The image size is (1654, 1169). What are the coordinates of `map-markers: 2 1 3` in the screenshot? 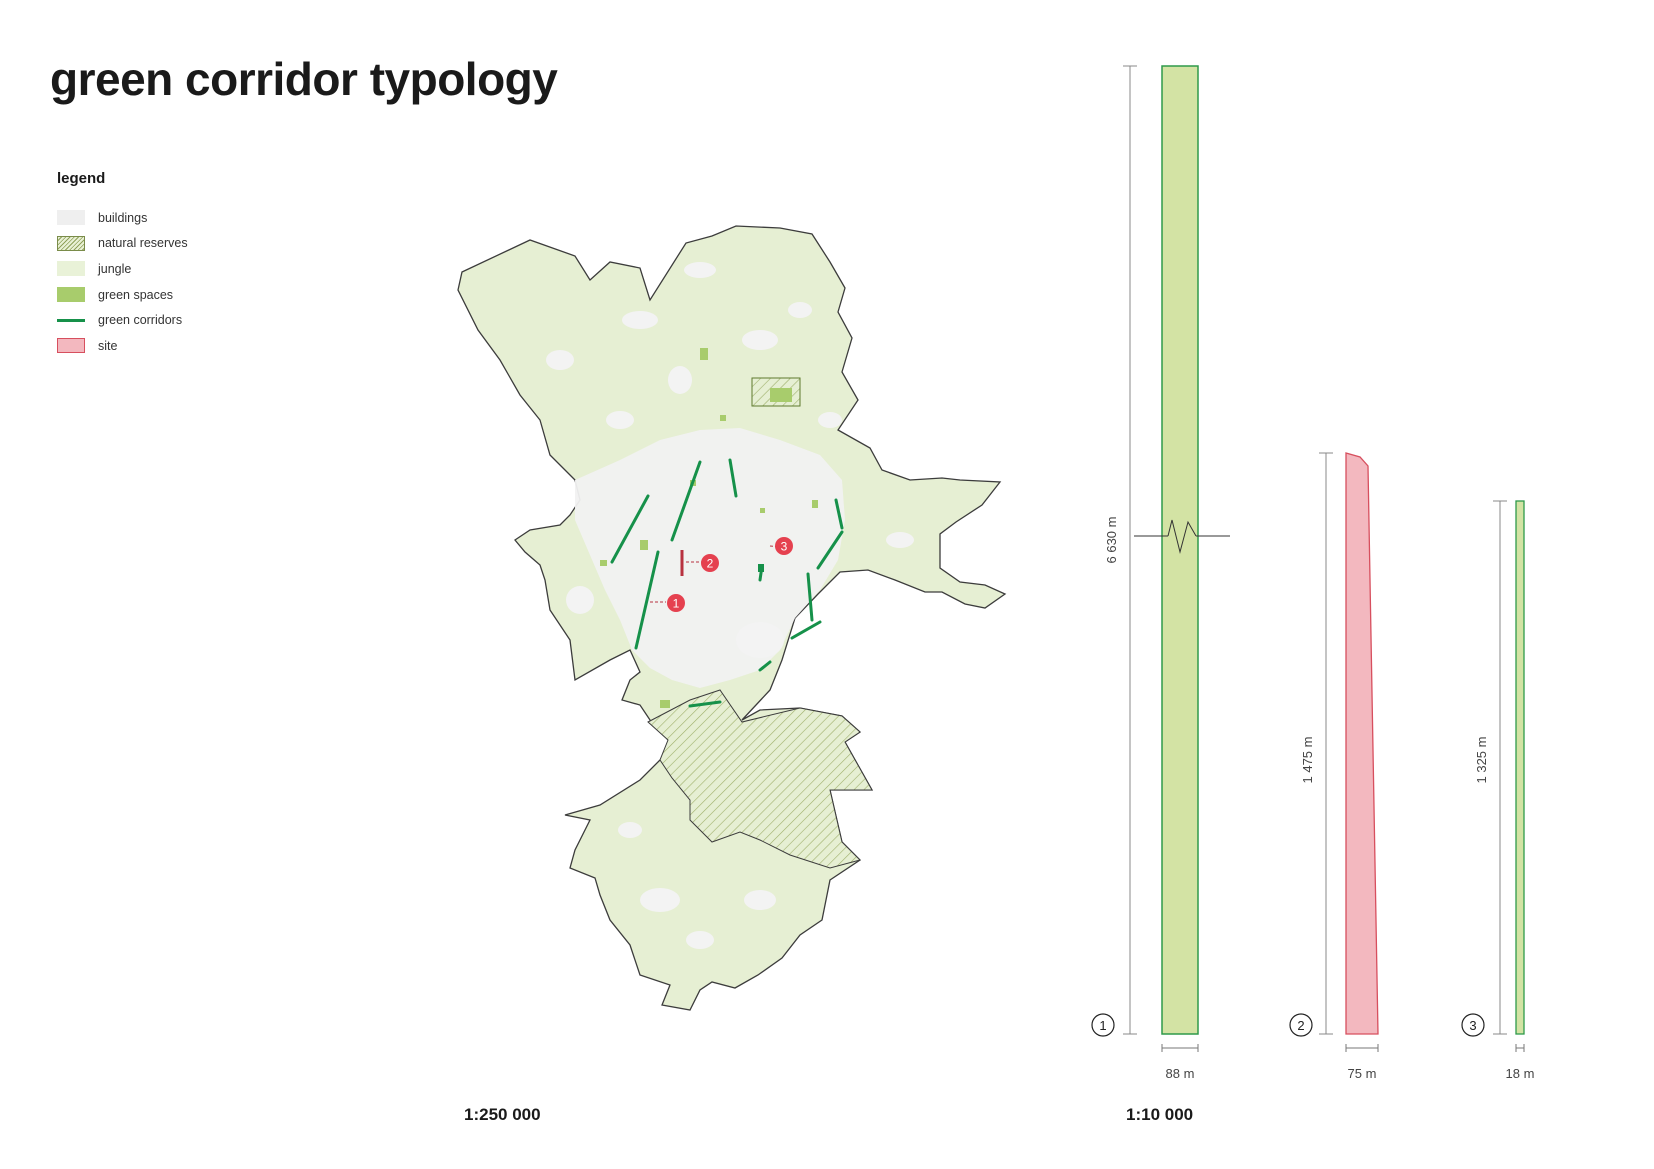 It's located at (721, 574).